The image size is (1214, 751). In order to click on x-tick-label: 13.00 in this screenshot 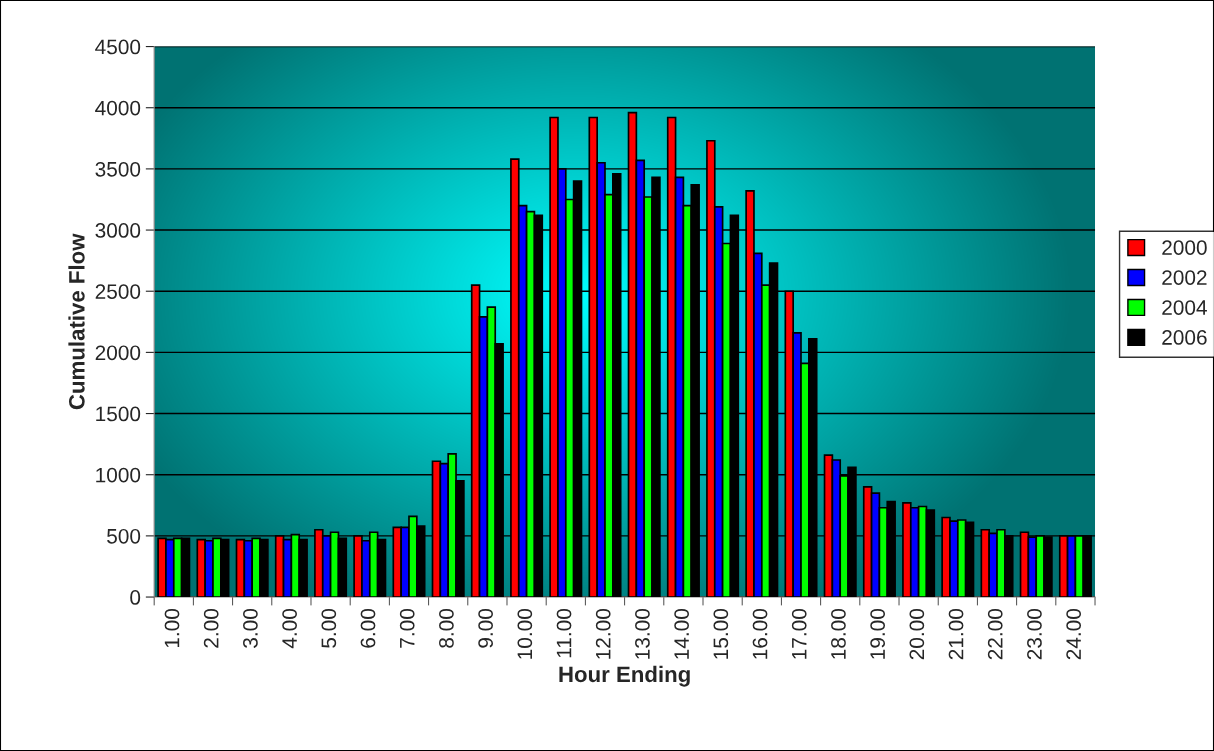, I will do `click(642, 633)`.